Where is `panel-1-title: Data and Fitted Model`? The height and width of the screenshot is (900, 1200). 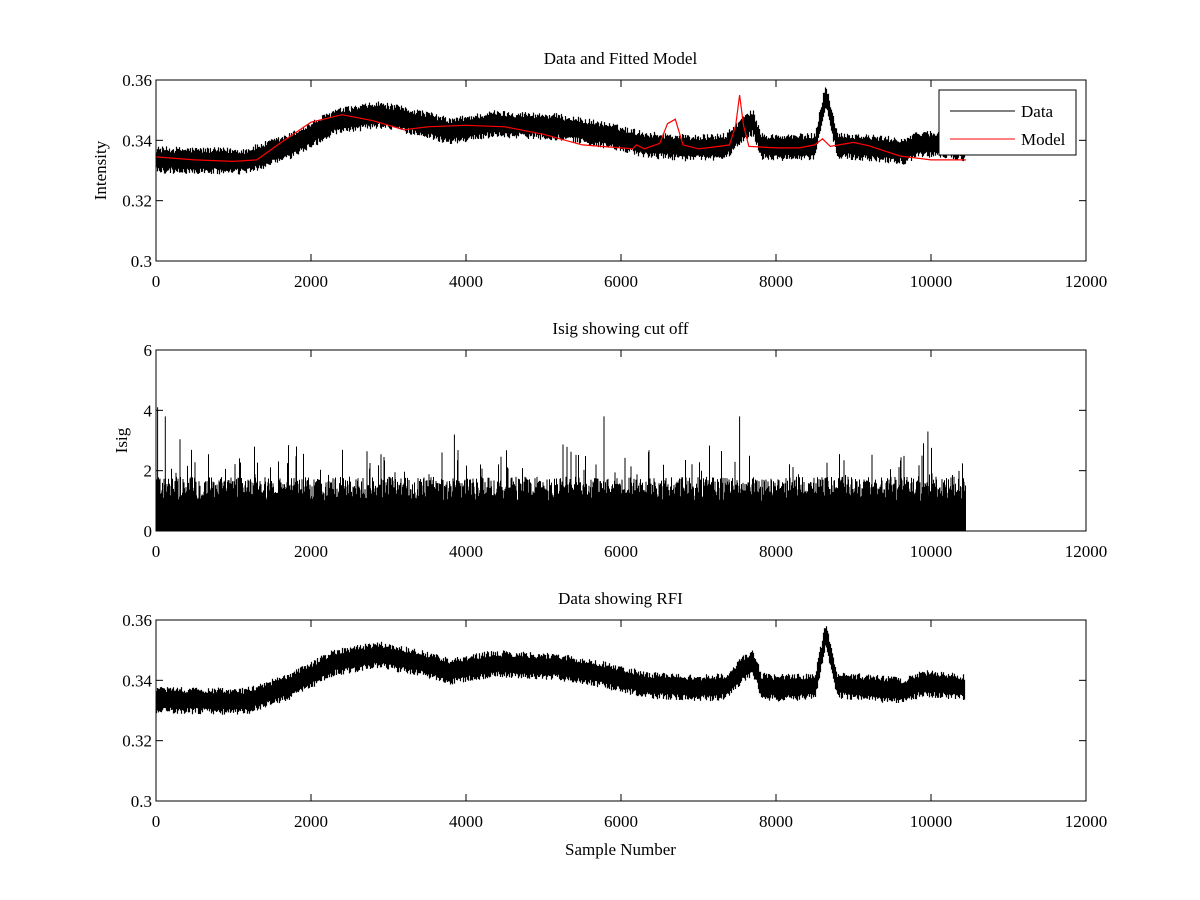
panel-1-title: Data and Fitted Model is located at coordinates (621, 58).